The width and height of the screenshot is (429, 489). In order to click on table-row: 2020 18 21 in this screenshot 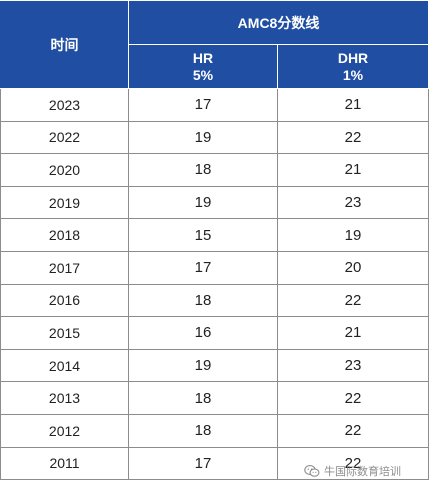, I will do `click(214, 170)`.